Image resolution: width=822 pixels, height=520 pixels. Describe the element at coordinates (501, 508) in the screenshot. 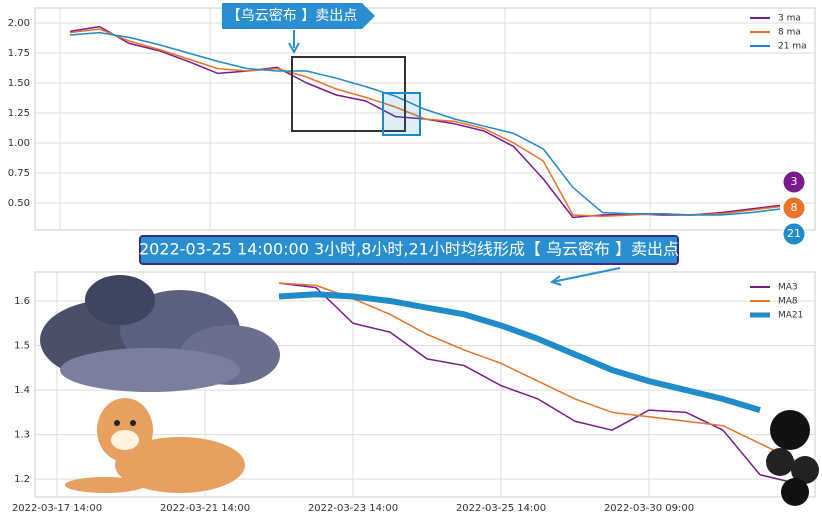

I see `x-tick-label: 2022-03-25 14:00` at that location.